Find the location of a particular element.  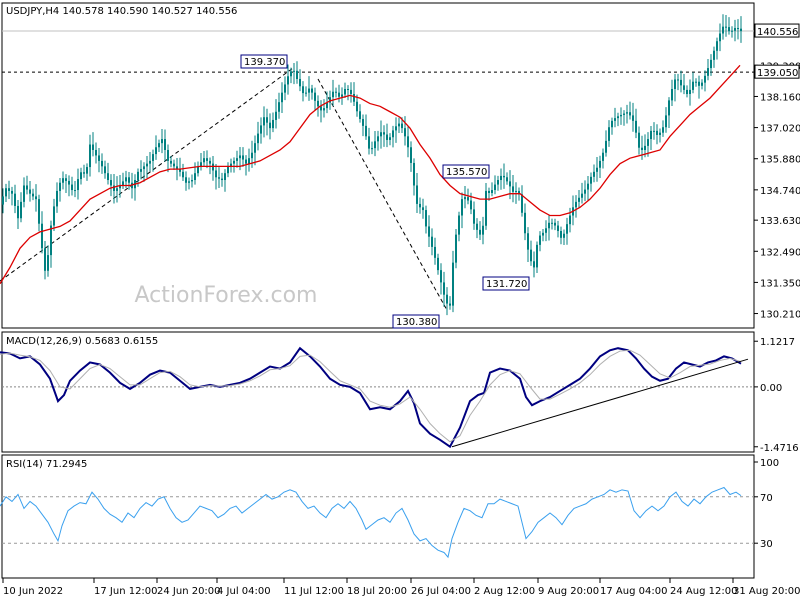

x-tick-label: 11 Jul 12:00 is located at coordinates (314, 591).